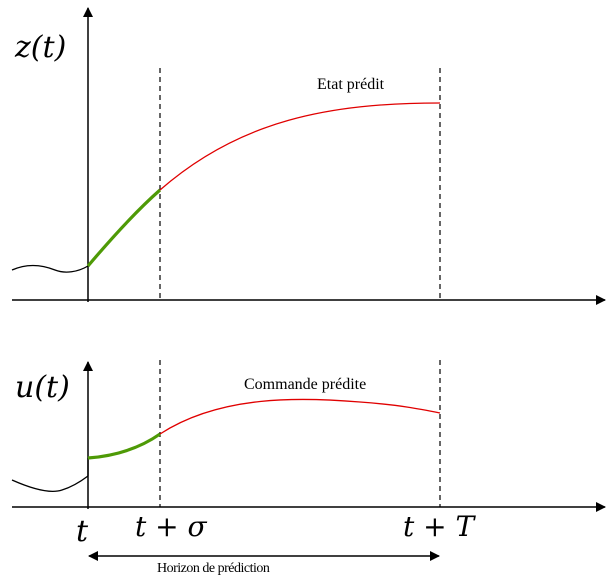 This screenshot has height=575, width=608. Describe the element at coordinates (50, 483) in the screenshot. I see `bottom-past-curve` at that location.